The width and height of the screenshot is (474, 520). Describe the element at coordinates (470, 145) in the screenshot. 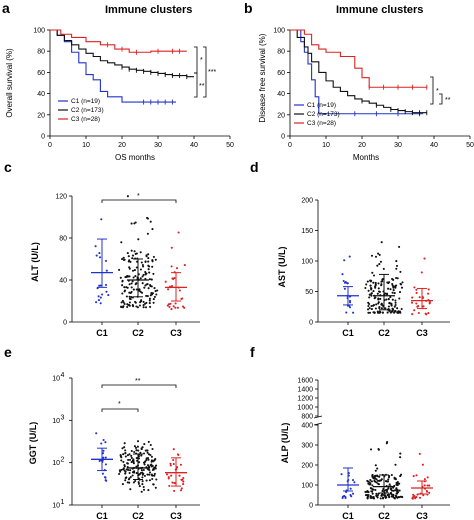

I see `x-tick-label: 50` at that location.